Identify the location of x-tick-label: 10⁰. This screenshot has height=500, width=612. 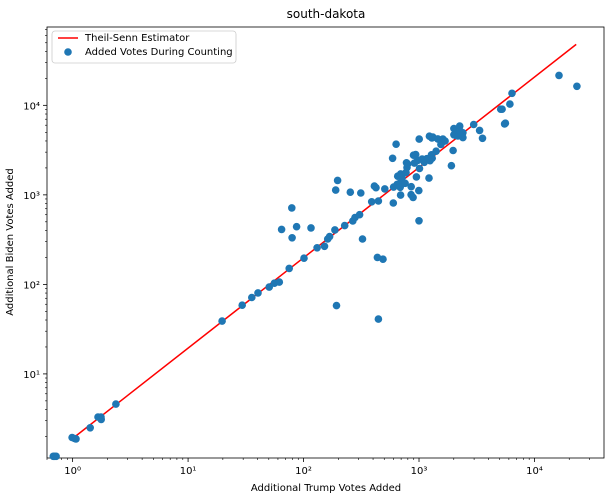
(72, 471).